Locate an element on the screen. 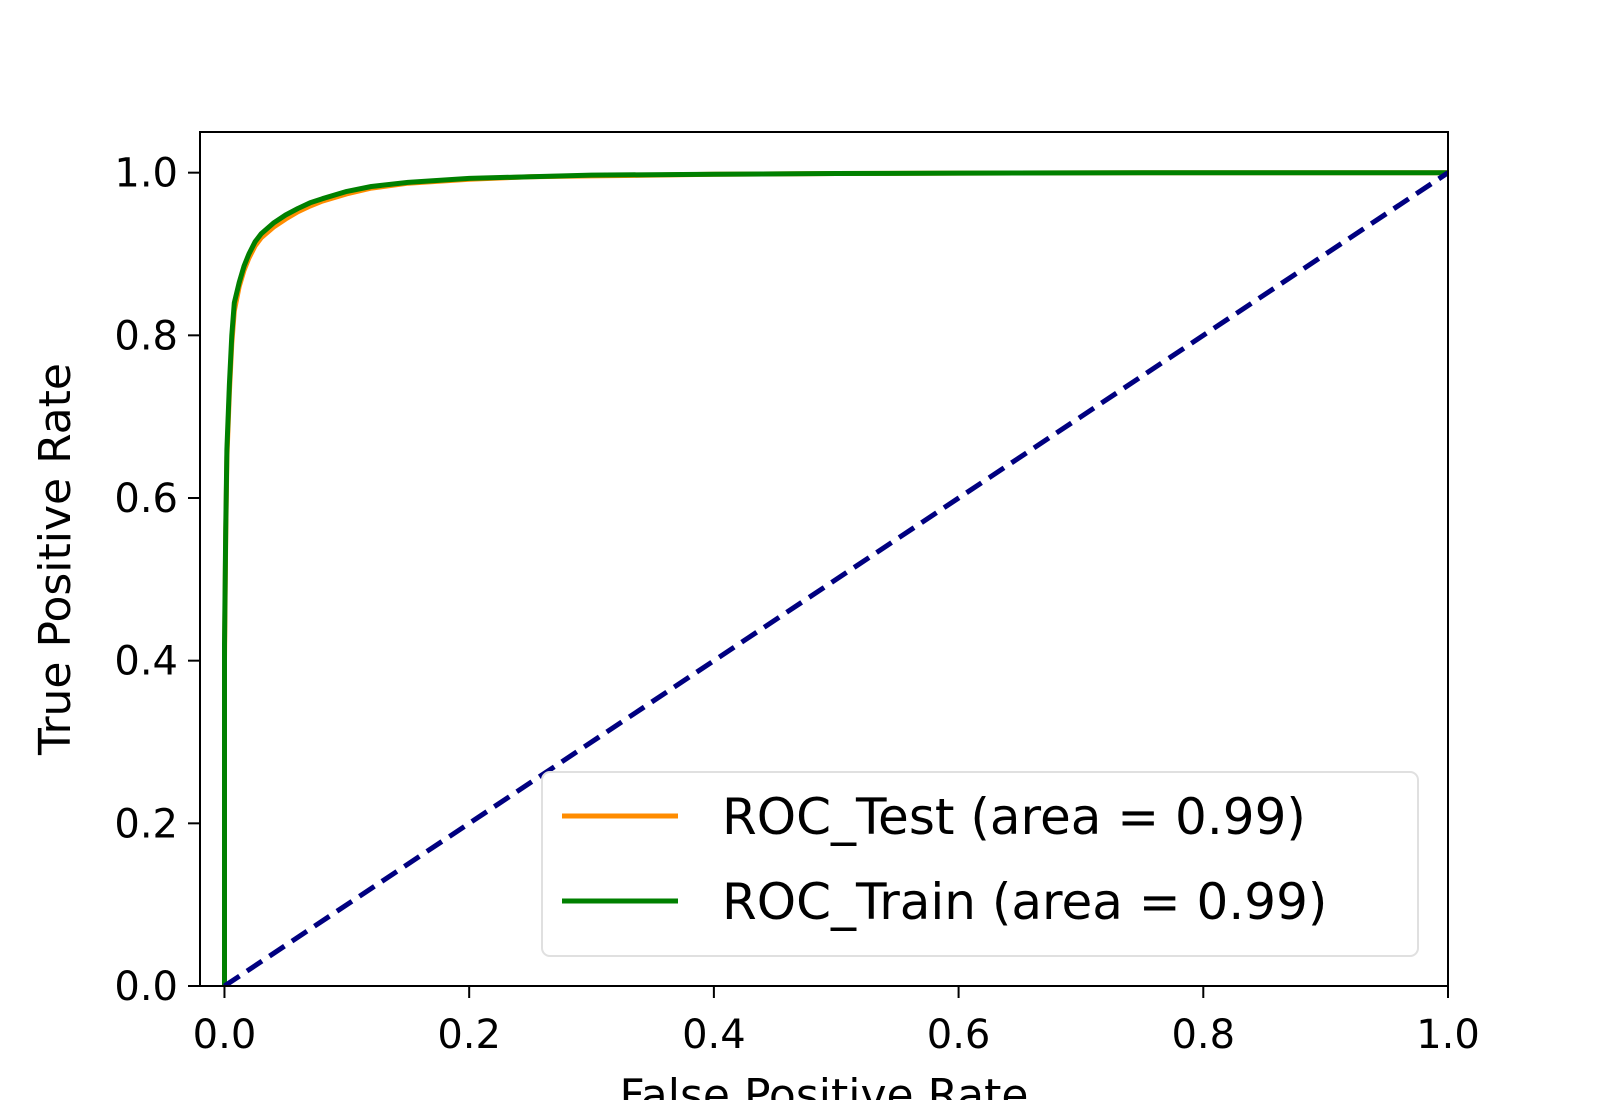  legend-frame is located at coordinates (980, 864).